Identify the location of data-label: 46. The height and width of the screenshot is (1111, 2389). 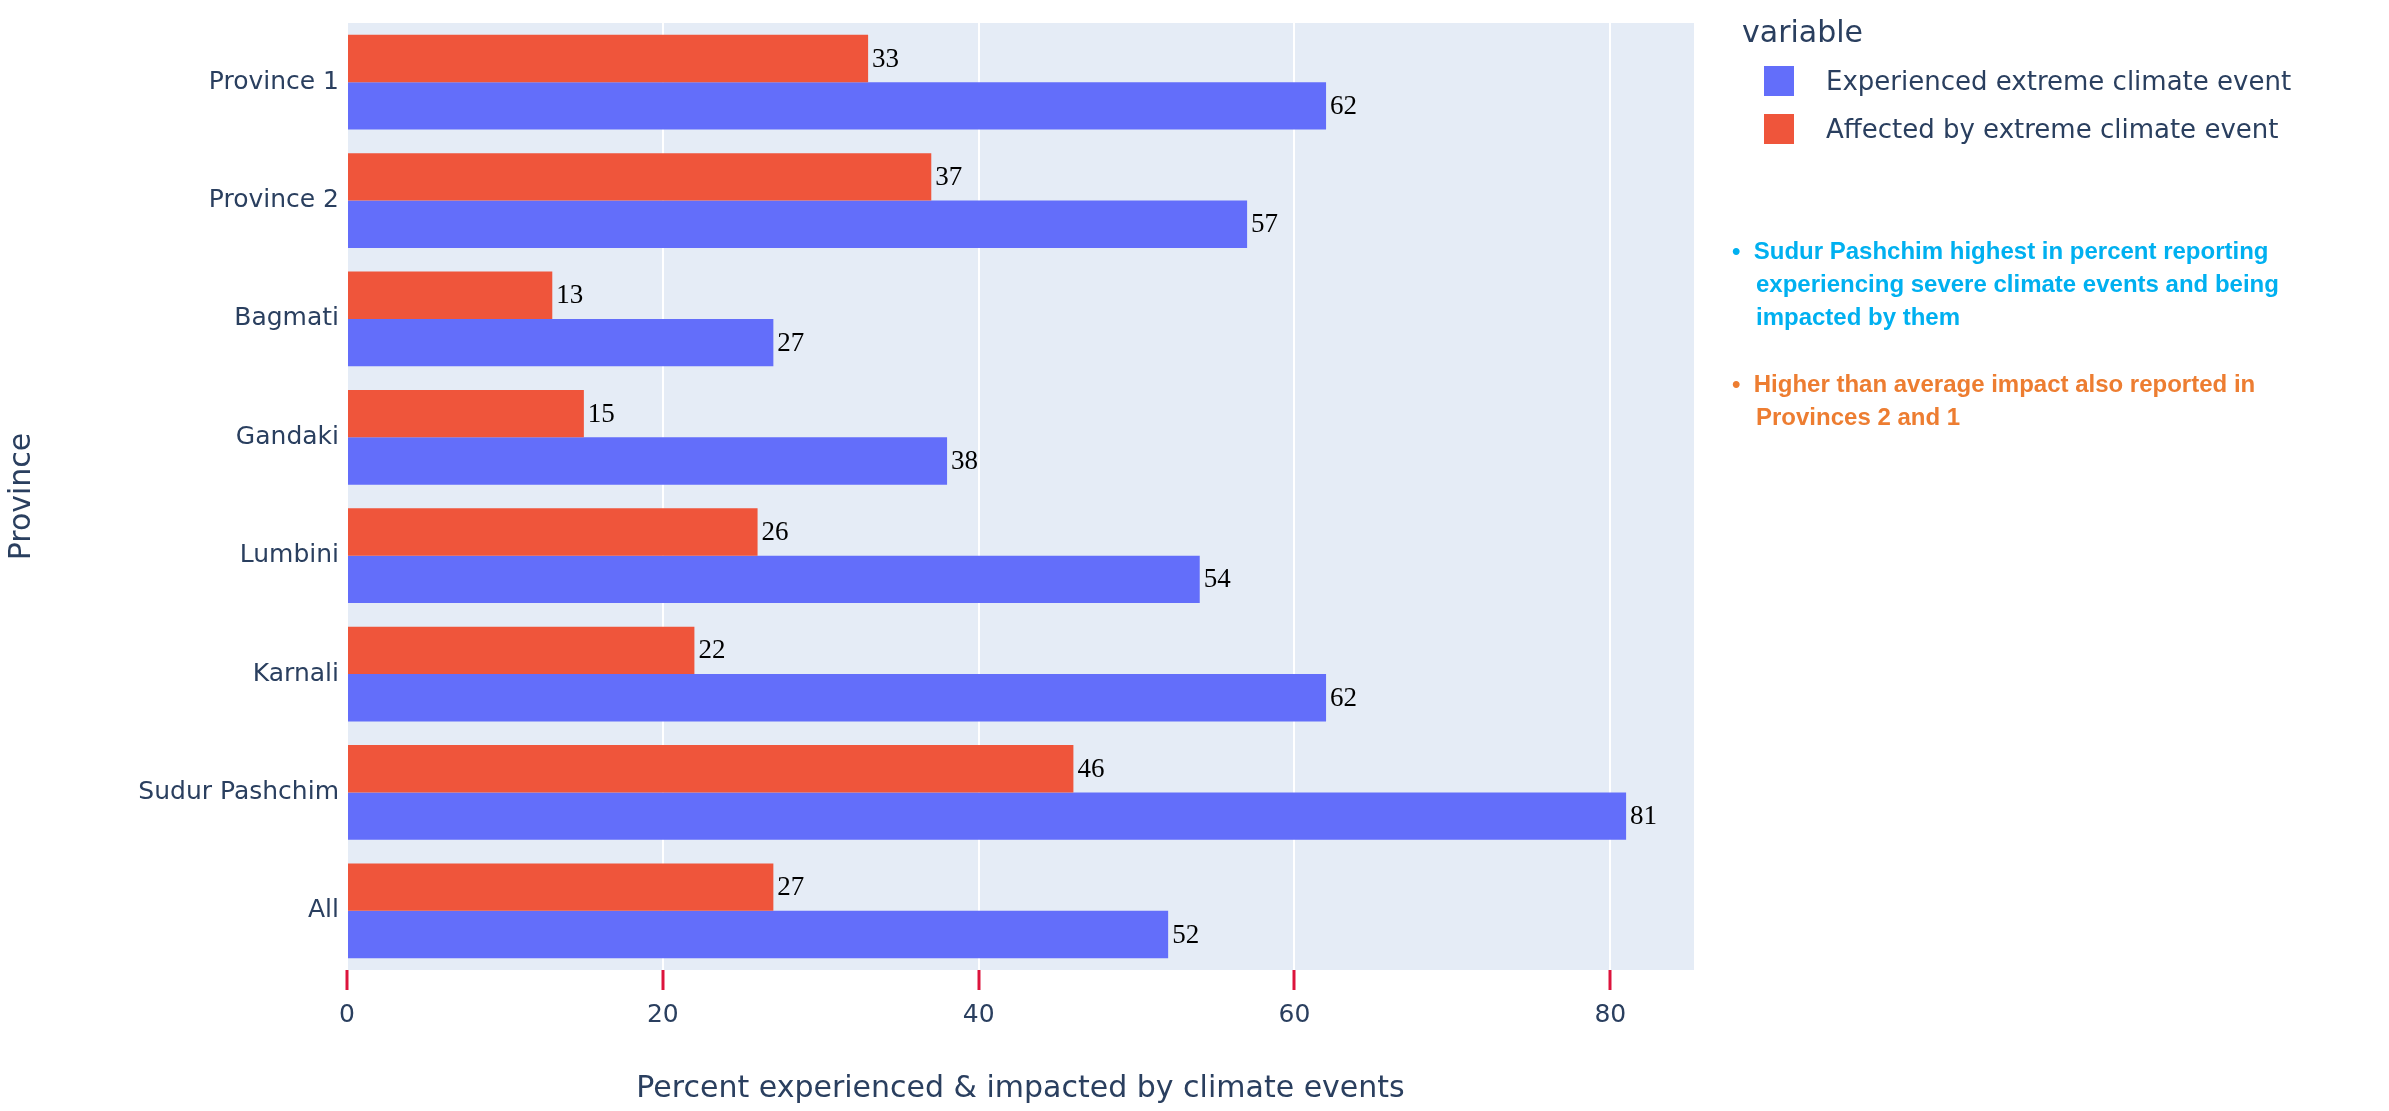
(1091, 767).